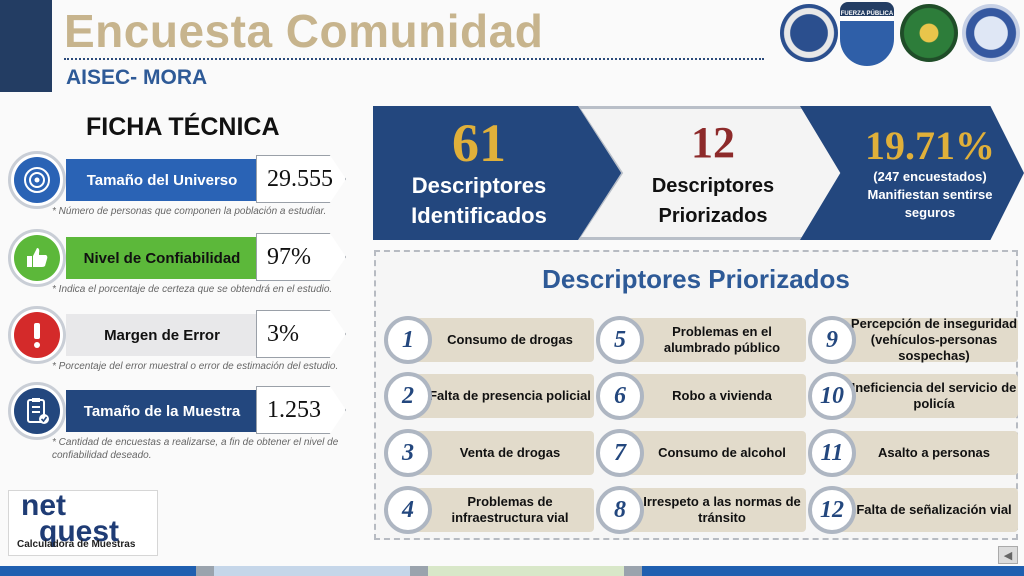 The image size is (1024, 576). I want to click on page-subtitle: AISEC- MORA, so click(137, 77).